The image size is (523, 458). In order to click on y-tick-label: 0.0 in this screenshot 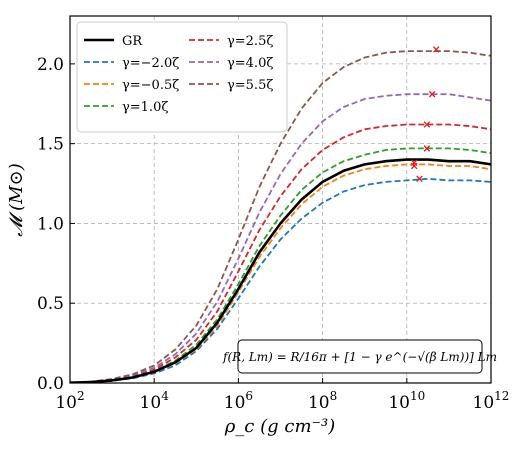, I will do `click(50, 384)`.